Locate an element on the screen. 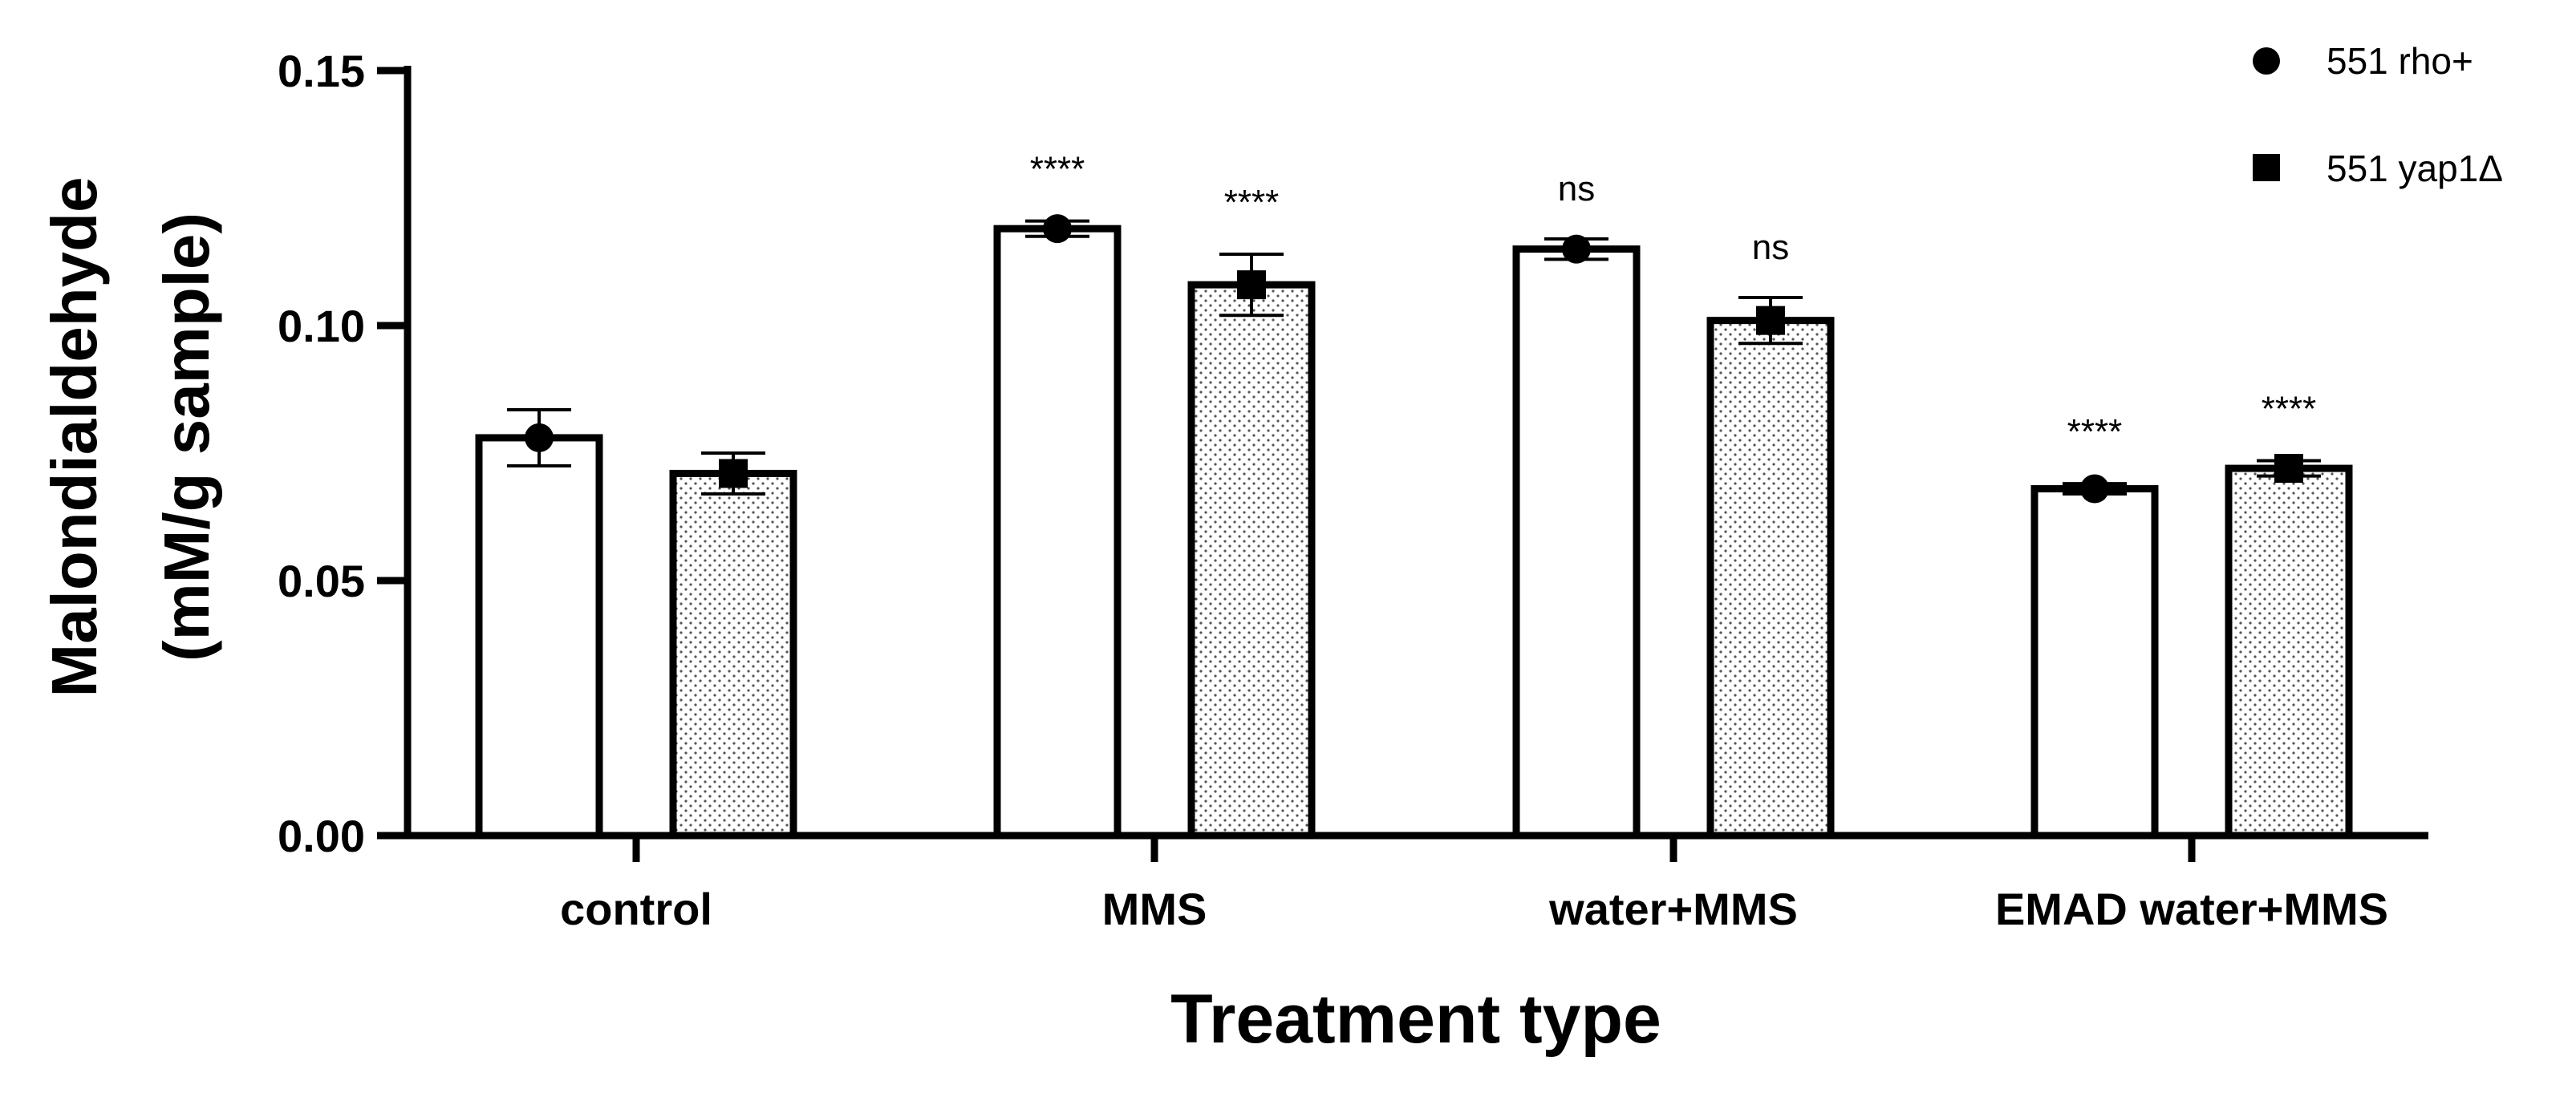  y-axis-title-line2: (mM/g sample) is located at coordinates (186, 438).